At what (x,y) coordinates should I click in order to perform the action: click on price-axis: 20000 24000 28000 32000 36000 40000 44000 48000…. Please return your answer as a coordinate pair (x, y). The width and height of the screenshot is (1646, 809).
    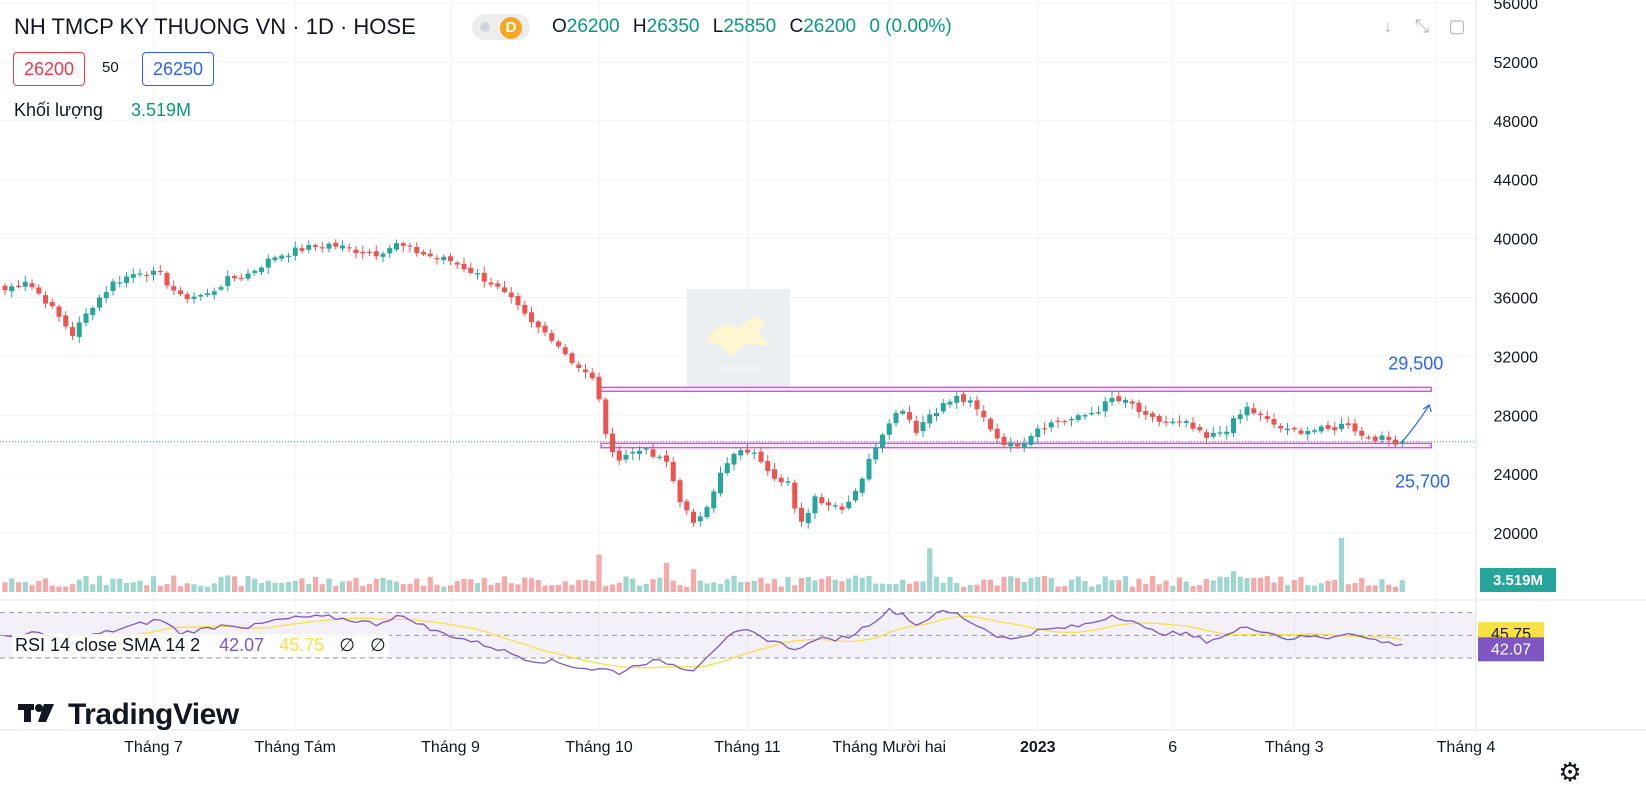
    Looking at the image, I should click on (1517, 331).